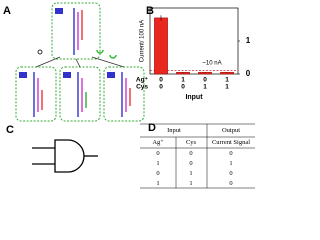  Describe the element at coordinates (231, 142) in the screenshot. I see `table-subheader: Current Signal` at that location.